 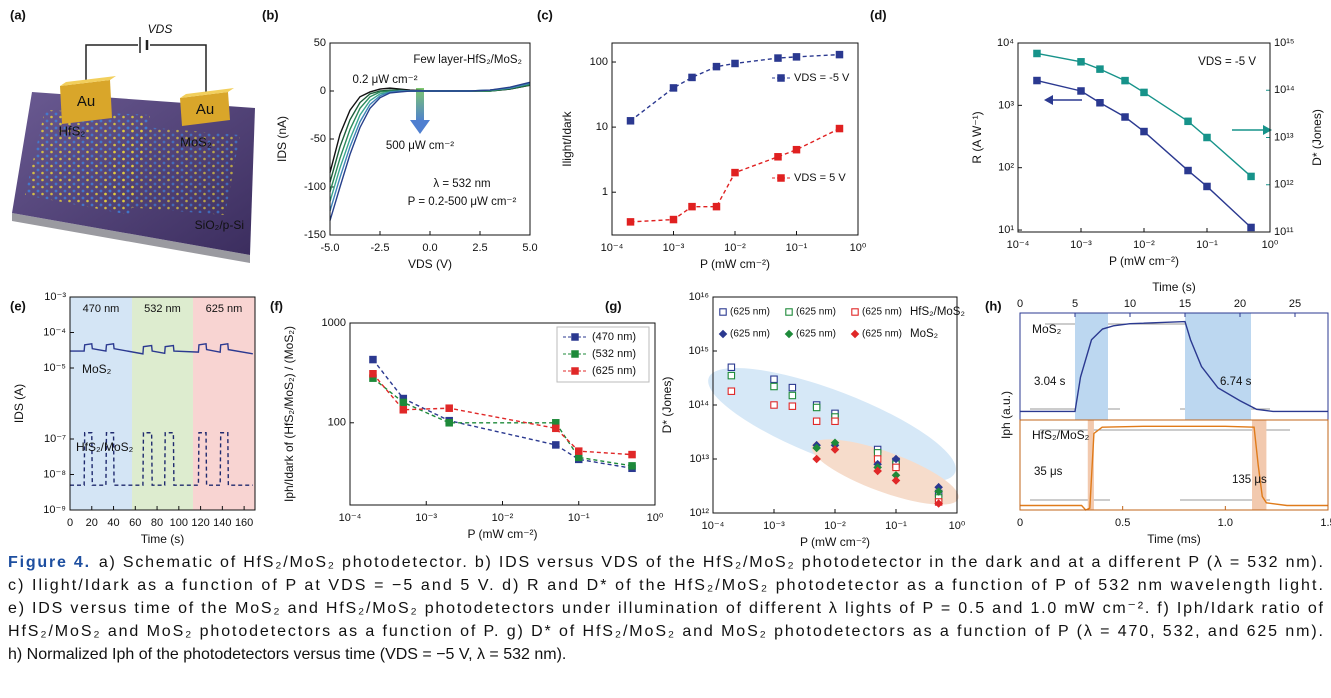 What do you see at coordinates (429, 248) in the screenshot?
I see `x-tick-label: 0.0` at bounding box center [429, 248].